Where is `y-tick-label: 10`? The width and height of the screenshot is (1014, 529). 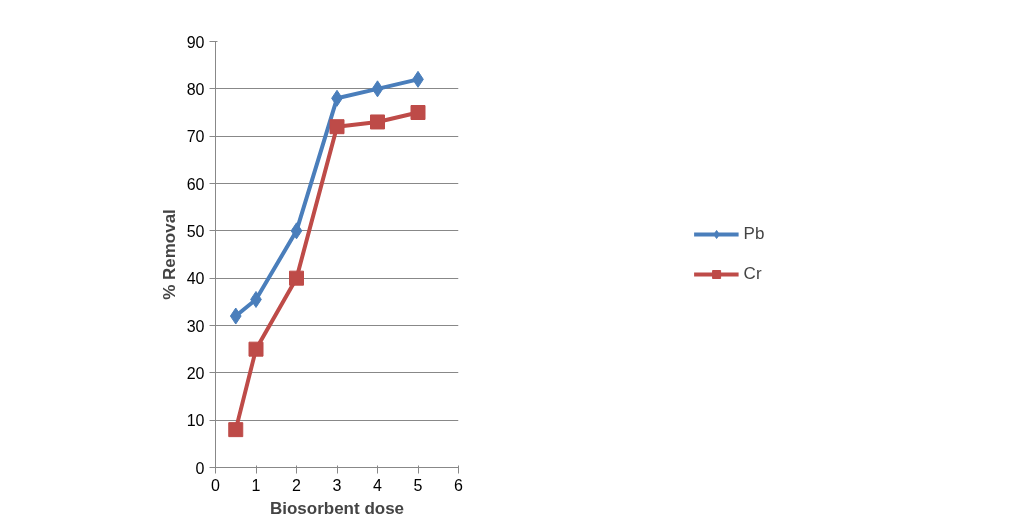 y-tick-label: 10 is located at coordinates (195, 421).